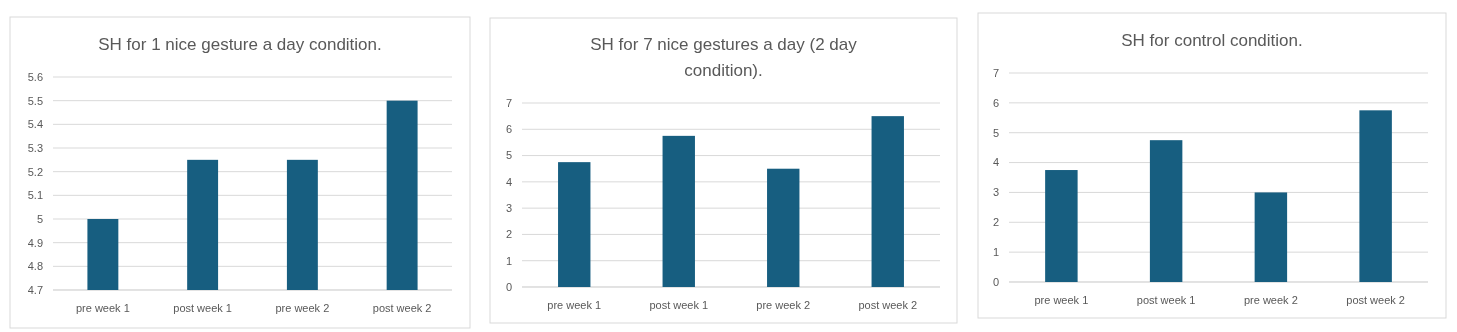 Image resolution: width=1457 pixels, height=332 pixels. What do you see at coordinates (724, 57) in the screenshot?
I see `chart-title: SH for 7 nice gestures a day (2 day condition).` at bounding box center [724, 57].